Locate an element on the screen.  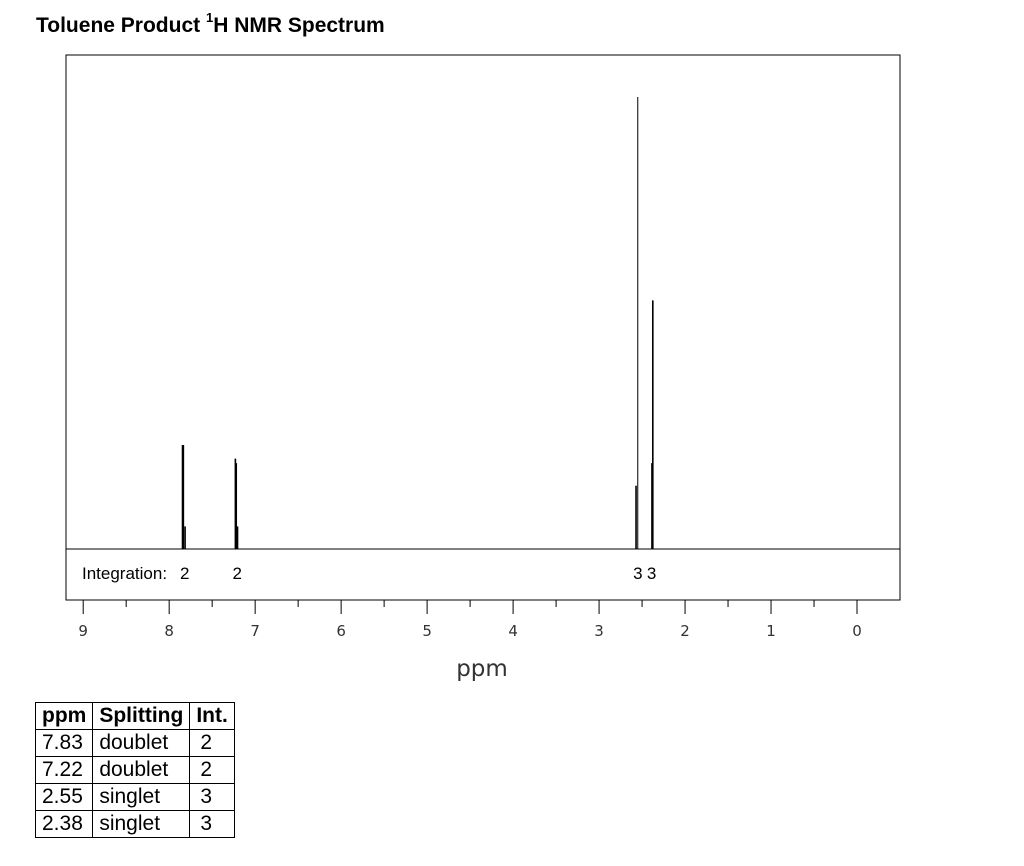
cell-ppm: 7.22 is located at coordinates (64, 770).